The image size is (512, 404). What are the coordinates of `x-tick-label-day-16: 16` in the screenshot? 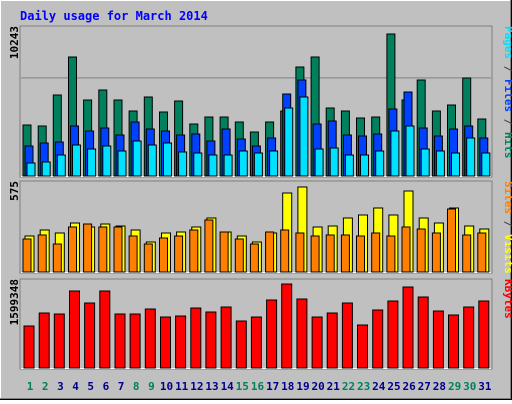 It's located at (258, 386).